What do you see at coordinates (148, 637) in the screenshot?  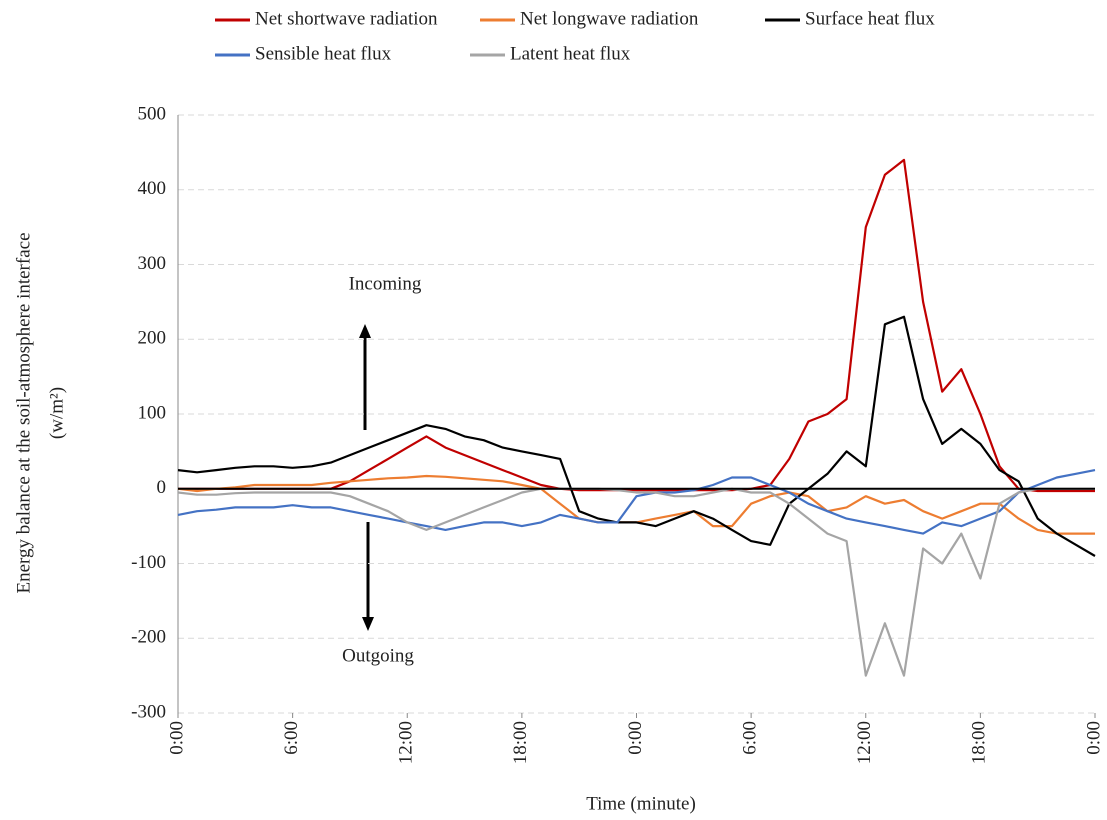 I see `y-tick-label: -200` at bounding box center [148, 637].